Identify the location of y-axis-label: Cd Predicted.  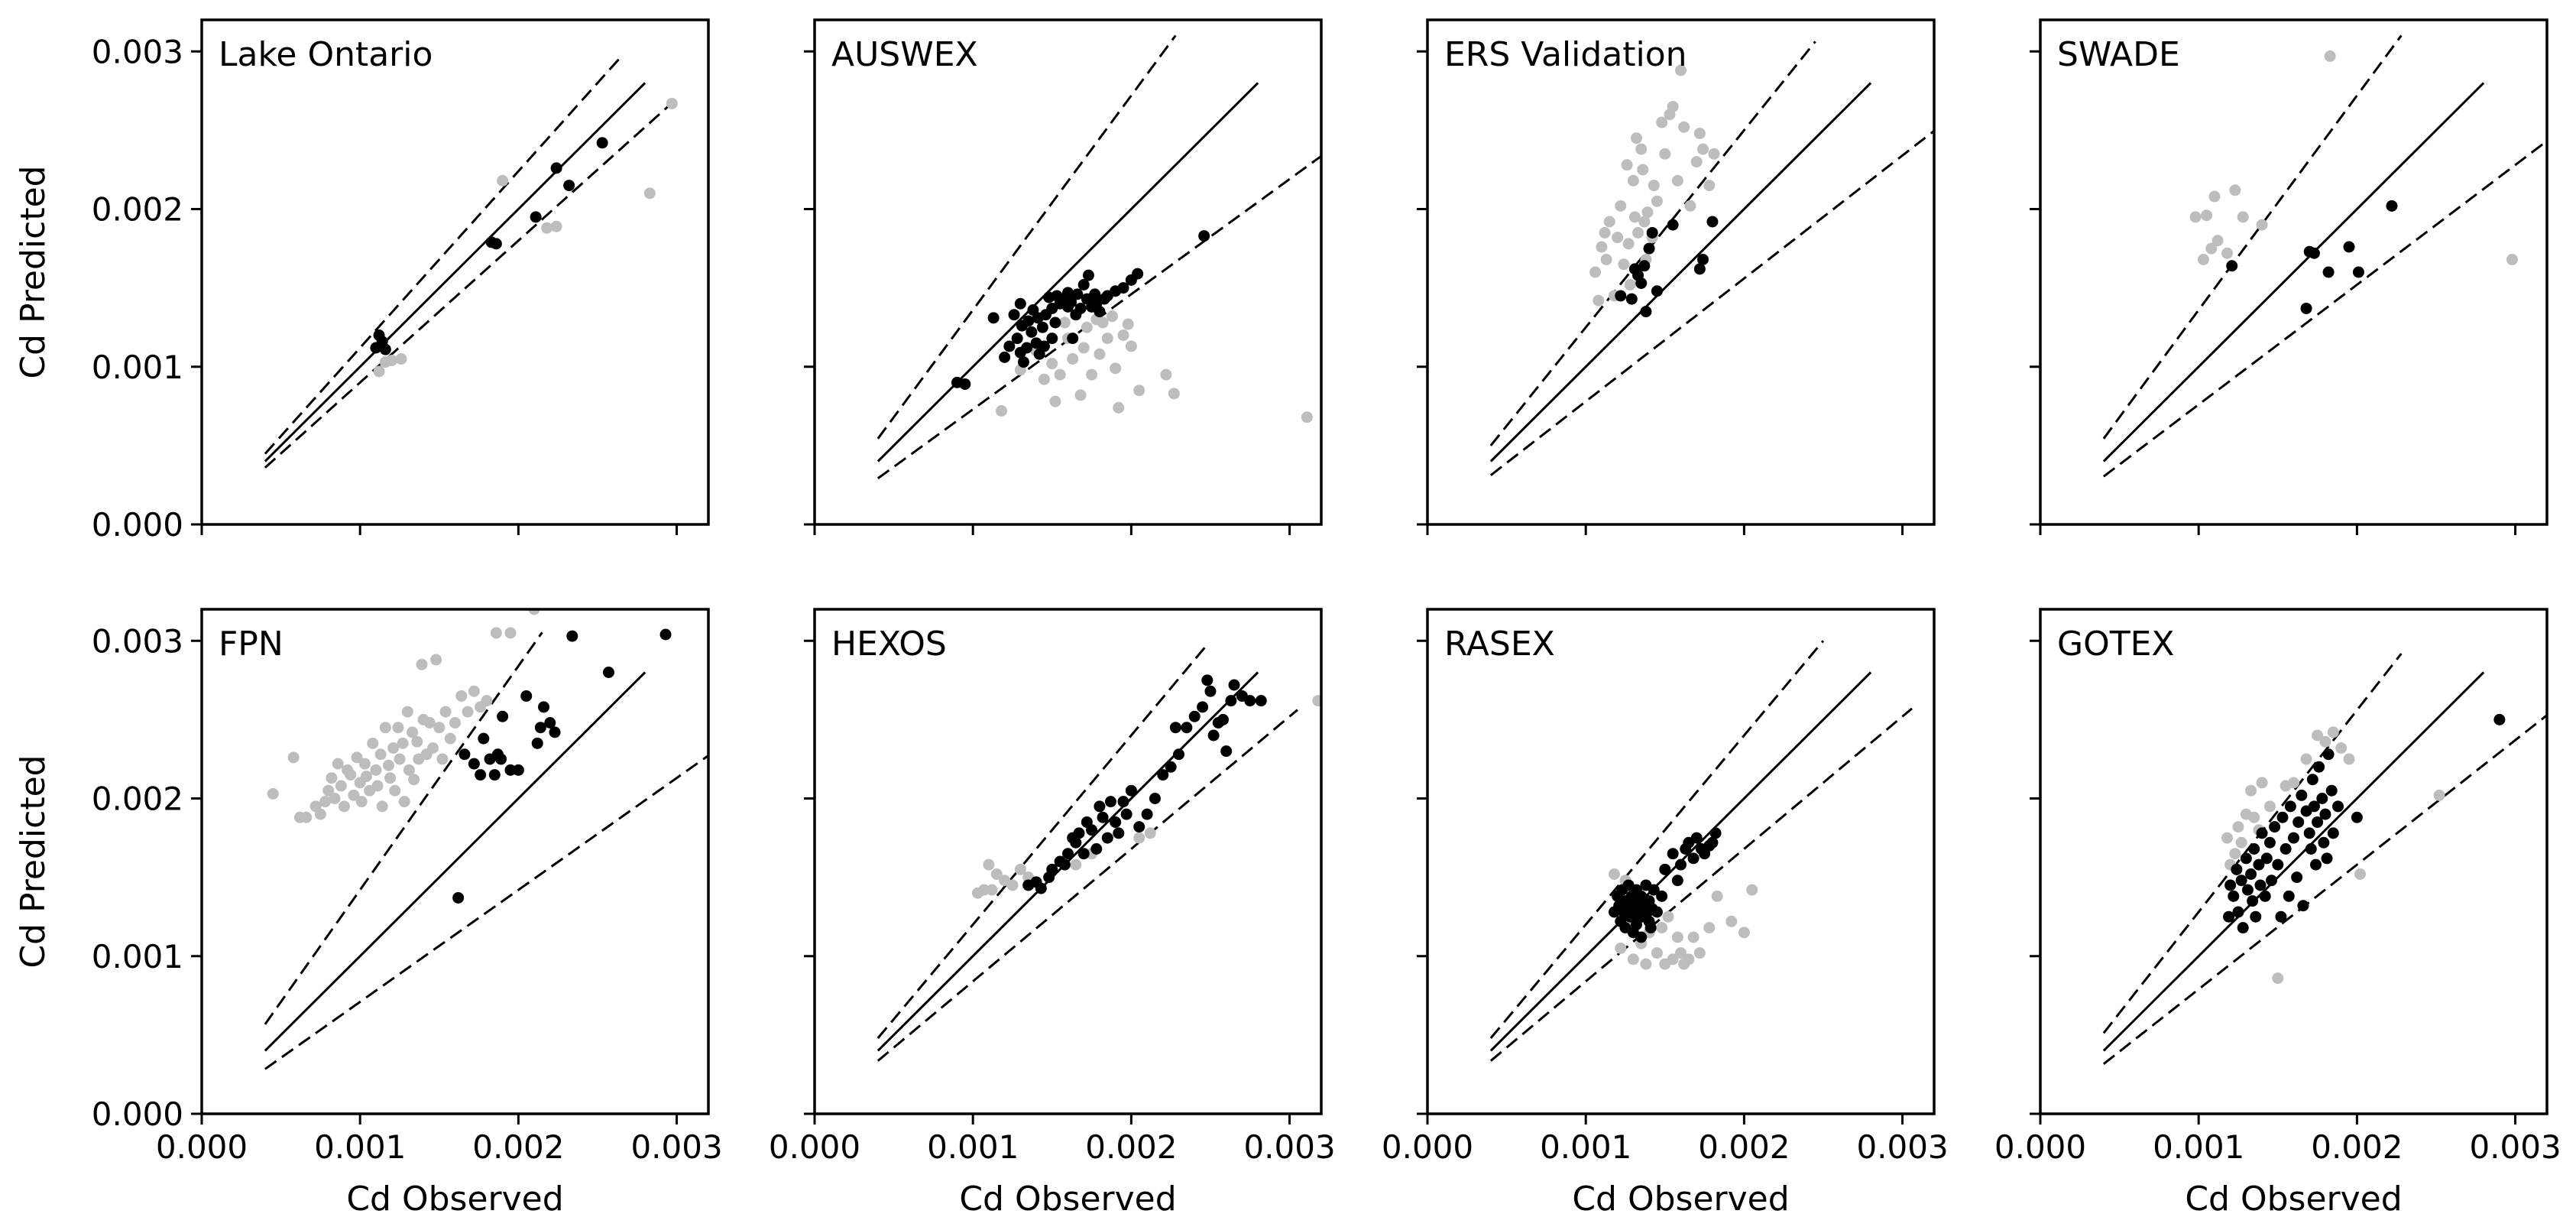
(34, 271).